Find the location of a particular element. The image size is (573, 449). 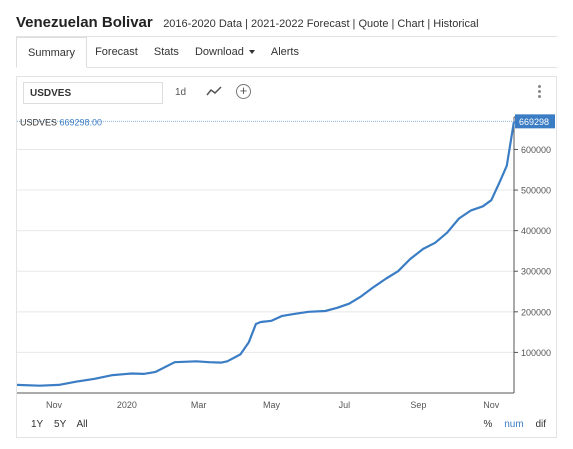

mode-buttons: % num dif is located at coordinates (510, 424).